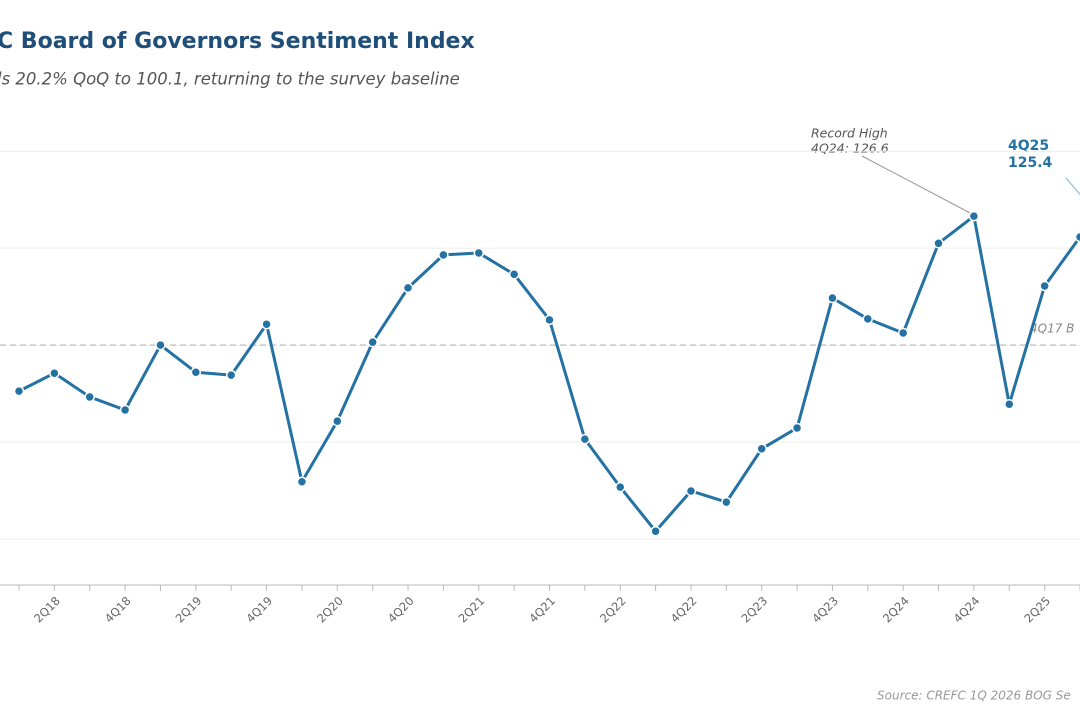 This screenshot has height=715, width=1080. I want to click on x-tick-label: 4Q24, so click(967, 610).